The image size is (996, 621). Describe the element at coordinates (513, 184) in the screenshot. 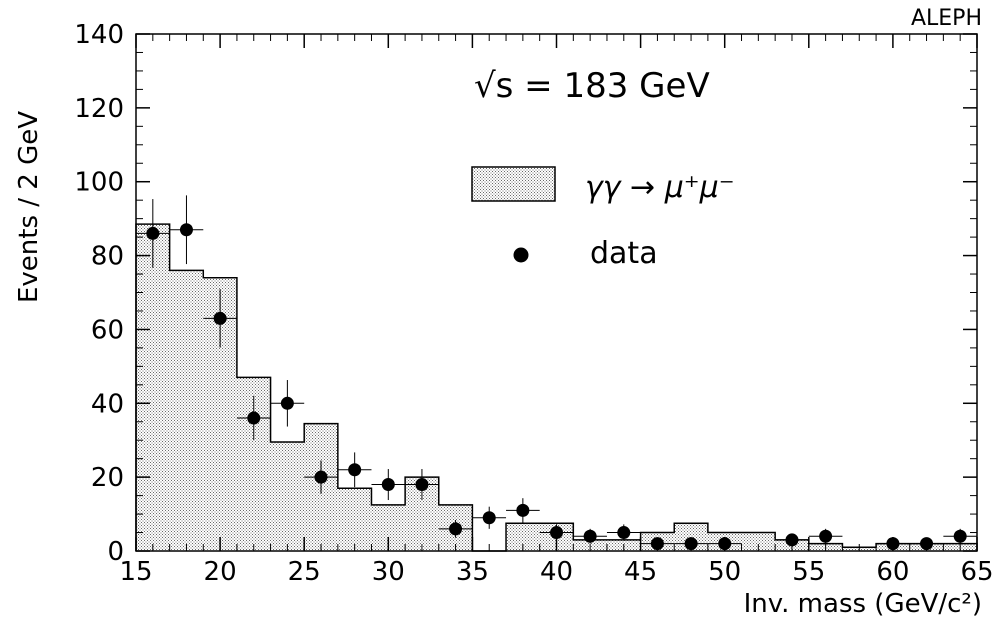

I see `legend-mc-swatch` at that location.